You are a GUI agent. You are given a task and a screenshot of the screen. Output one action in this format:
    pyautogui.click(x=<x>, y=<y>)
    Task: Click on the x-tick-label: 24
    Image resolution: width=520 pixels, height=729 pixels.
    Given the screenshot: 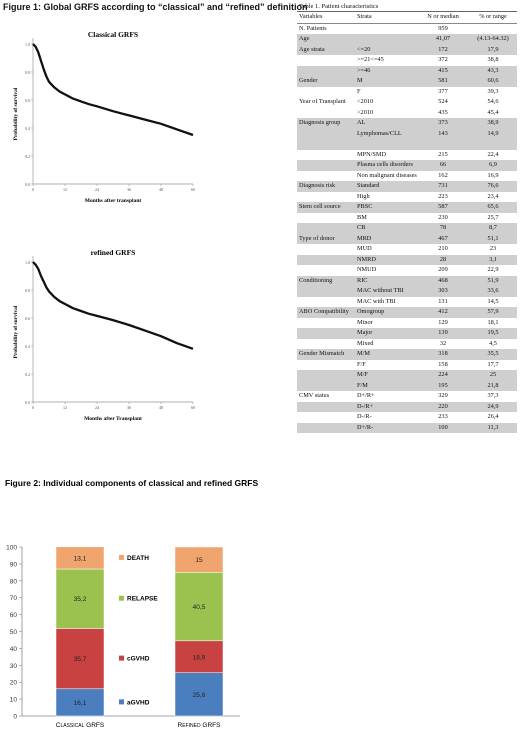 What is the action you would take?
    pyautogui.click(x=97, y=189)
    